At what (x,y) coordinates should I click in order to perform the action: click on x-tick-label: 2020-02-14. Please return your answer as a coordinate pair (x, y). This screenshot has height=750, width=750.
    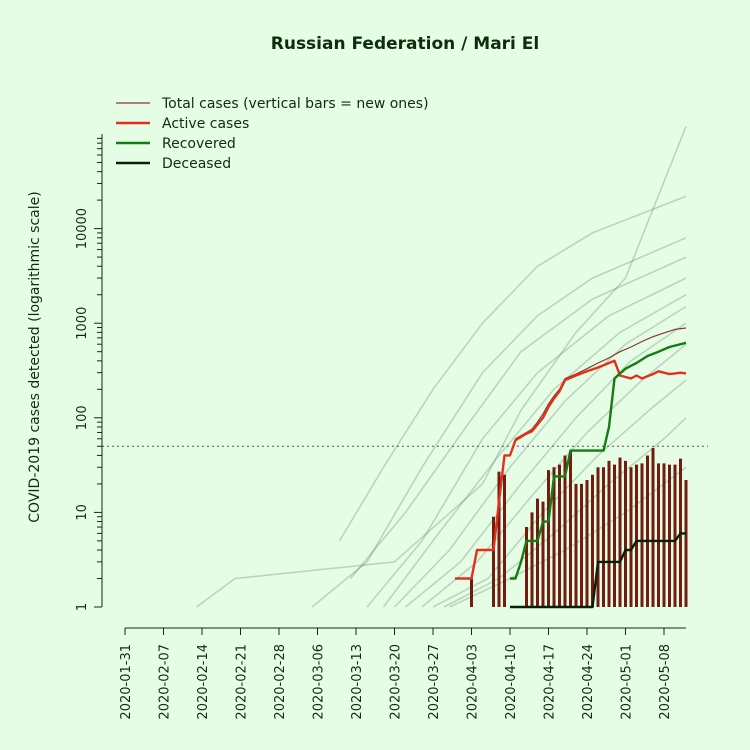
    Looking at the image, I should click on (203, 682).